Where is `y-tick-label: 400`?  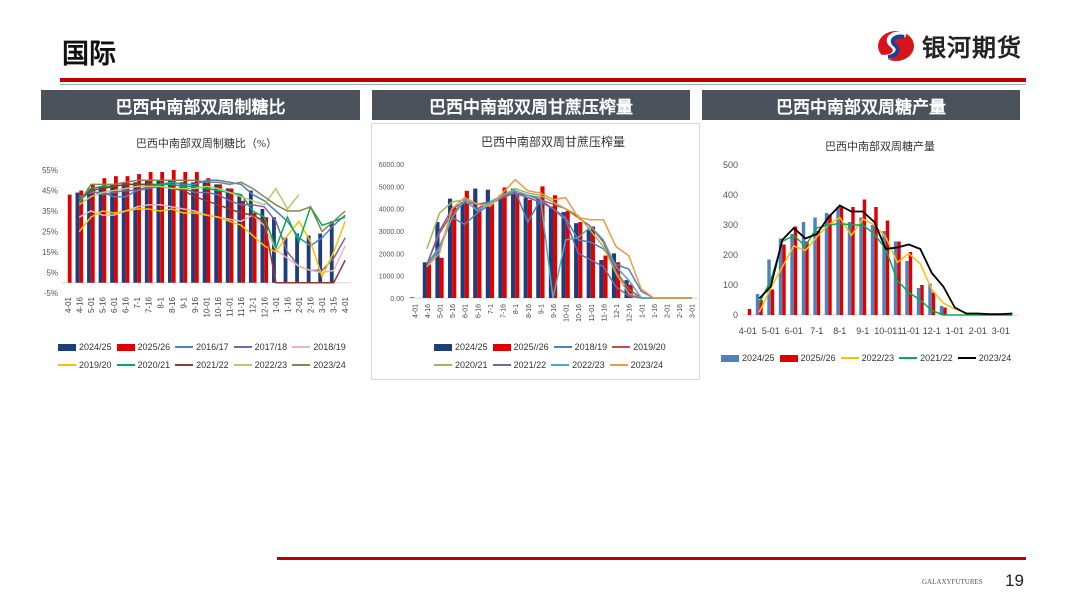 y-tick-label: 400 is located at coordinates (730, 195).